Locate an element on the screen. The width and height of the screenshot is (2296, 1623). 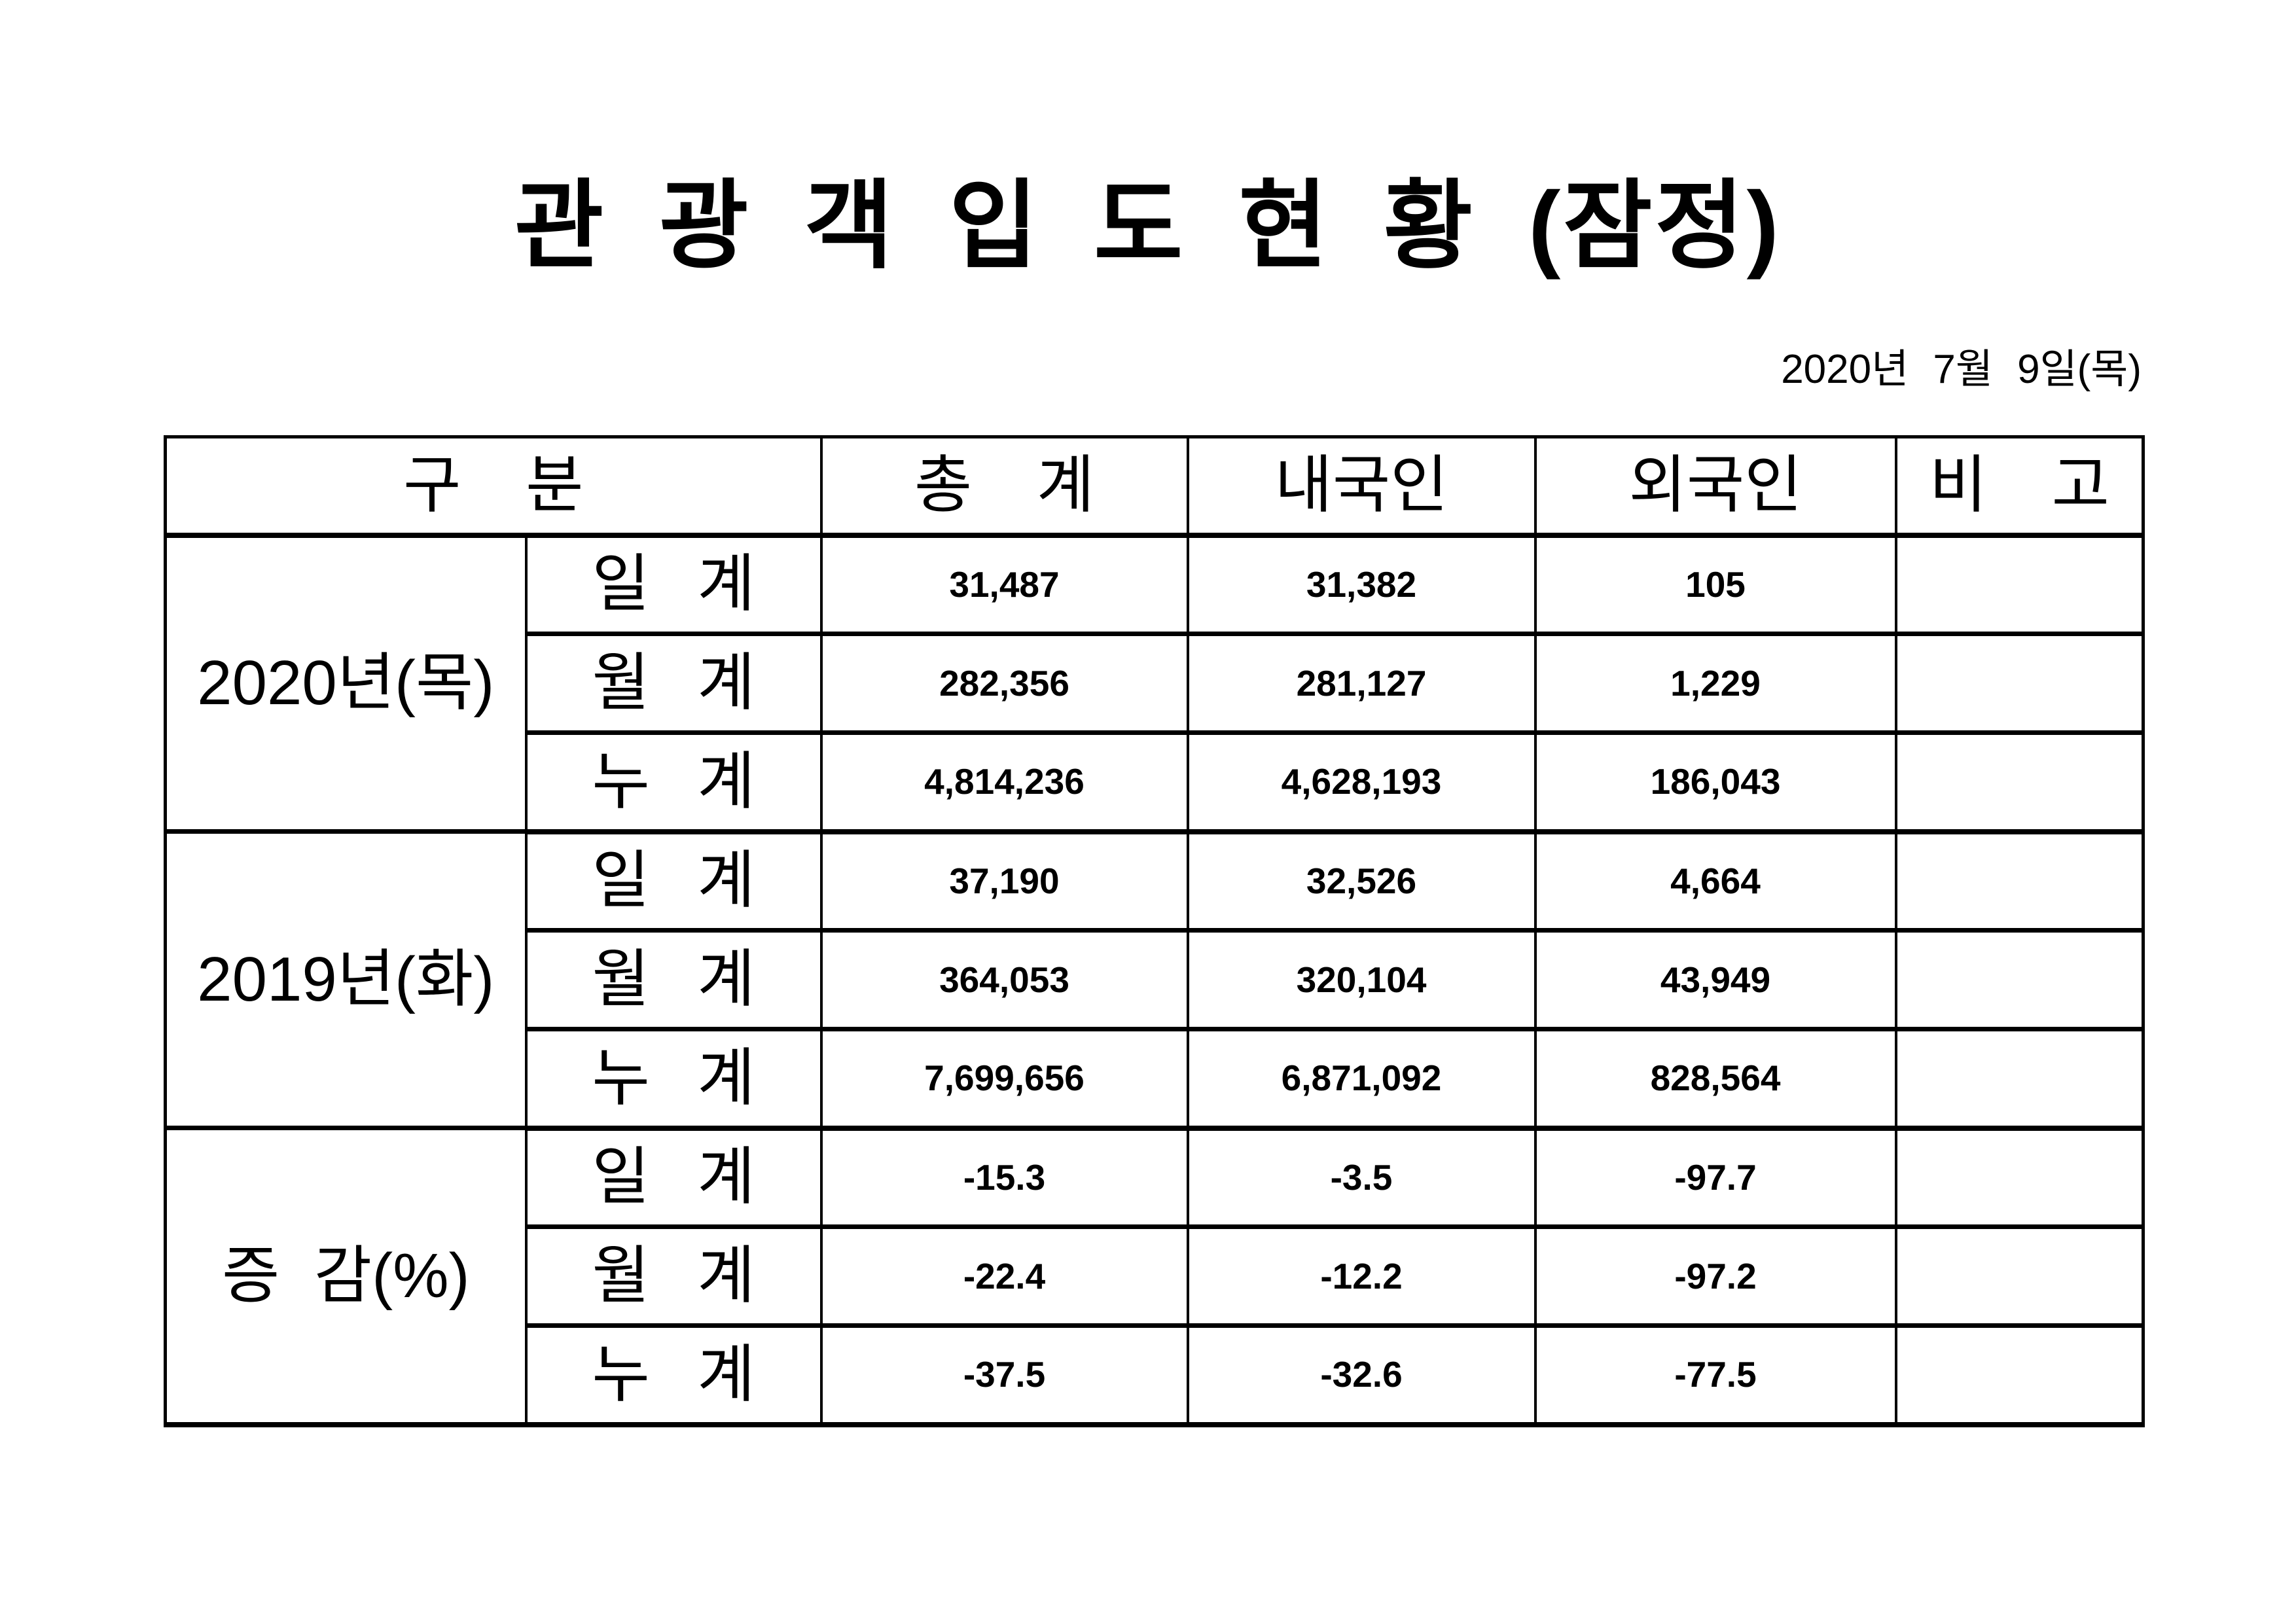
col-header-note: 비 고 is located at coordinates (2020, 486).